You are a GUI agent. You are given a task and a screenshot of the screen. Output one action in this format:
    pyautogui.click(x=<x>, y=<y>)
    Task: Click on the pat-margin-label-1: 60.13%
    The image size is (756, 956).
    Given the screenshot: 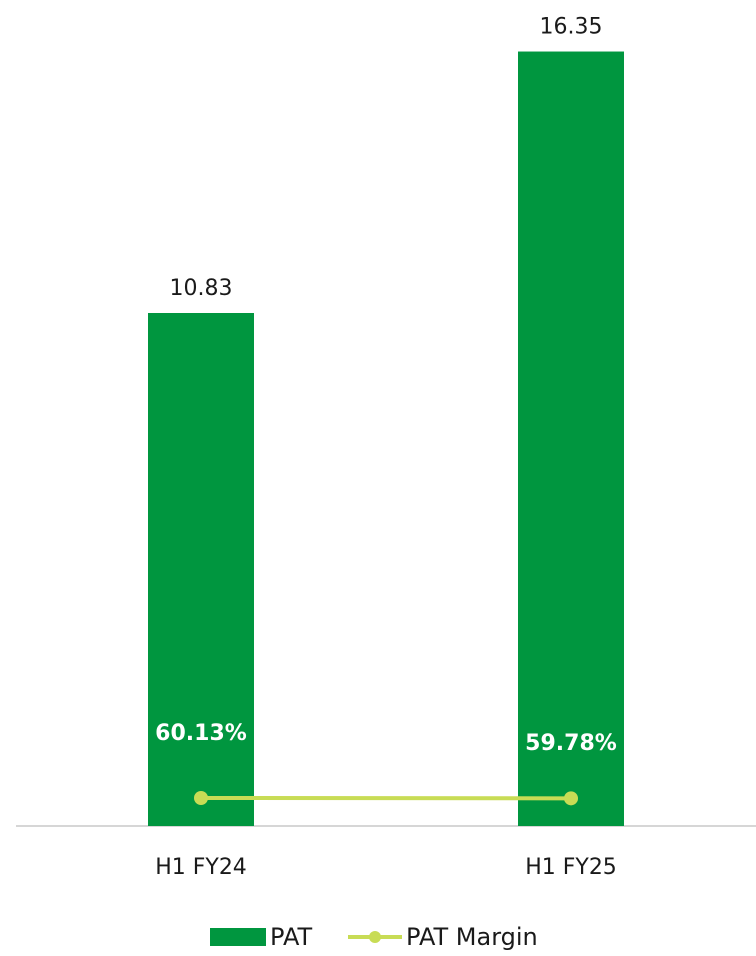 What is the action you would take?
    pyautogui.click(x=201, y=733)
    